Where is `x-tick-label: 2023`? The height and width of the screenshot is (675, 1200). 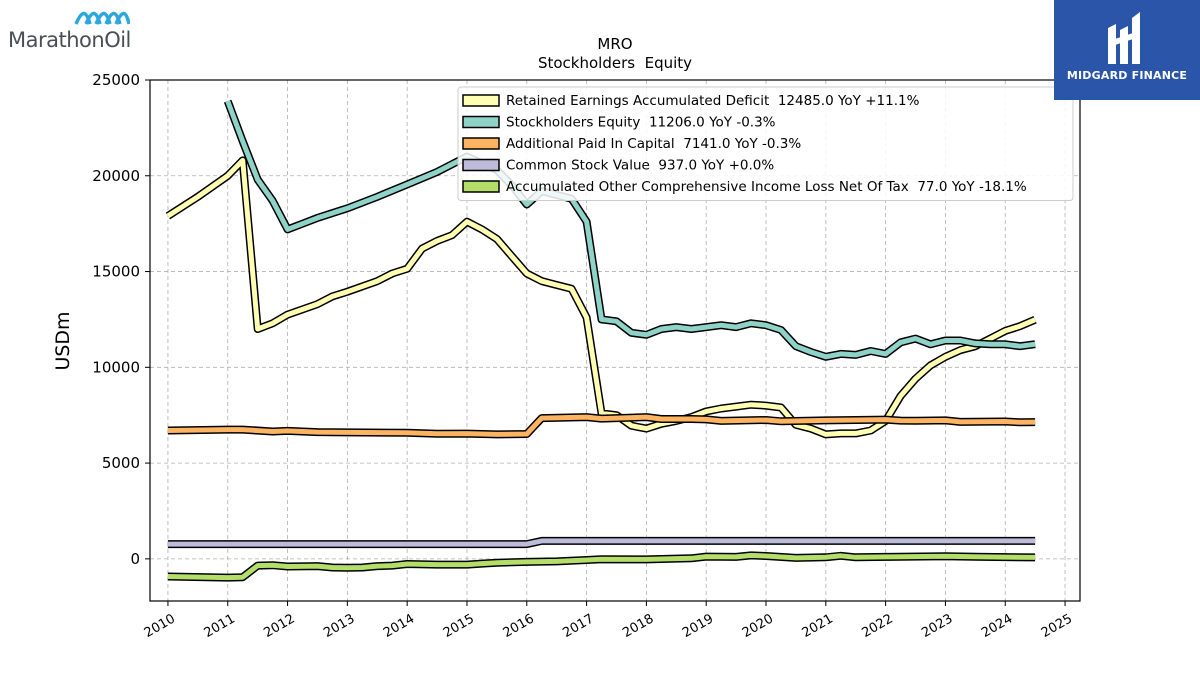
x-tick-label: 2023 is located at coordinates (937, 626).